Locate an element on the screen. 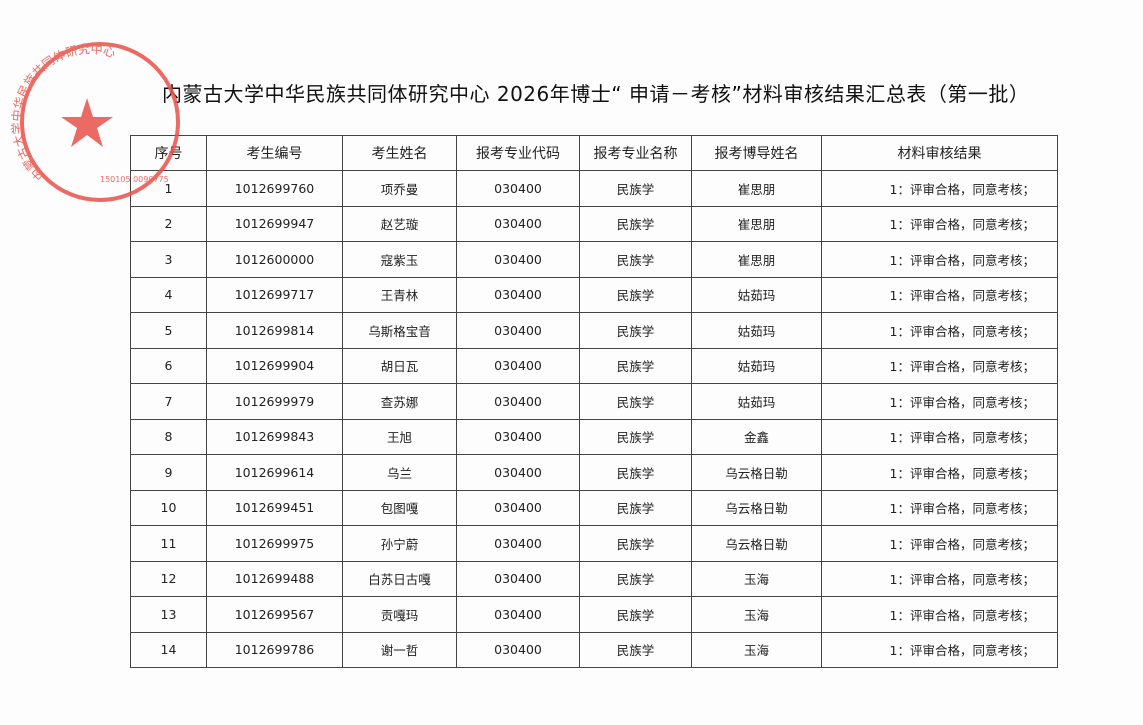 This screenshot has height=725, width=1143. seal-text: 内蒙古大学中华民族共同体研究中心 is located at coordinates (63, 112).